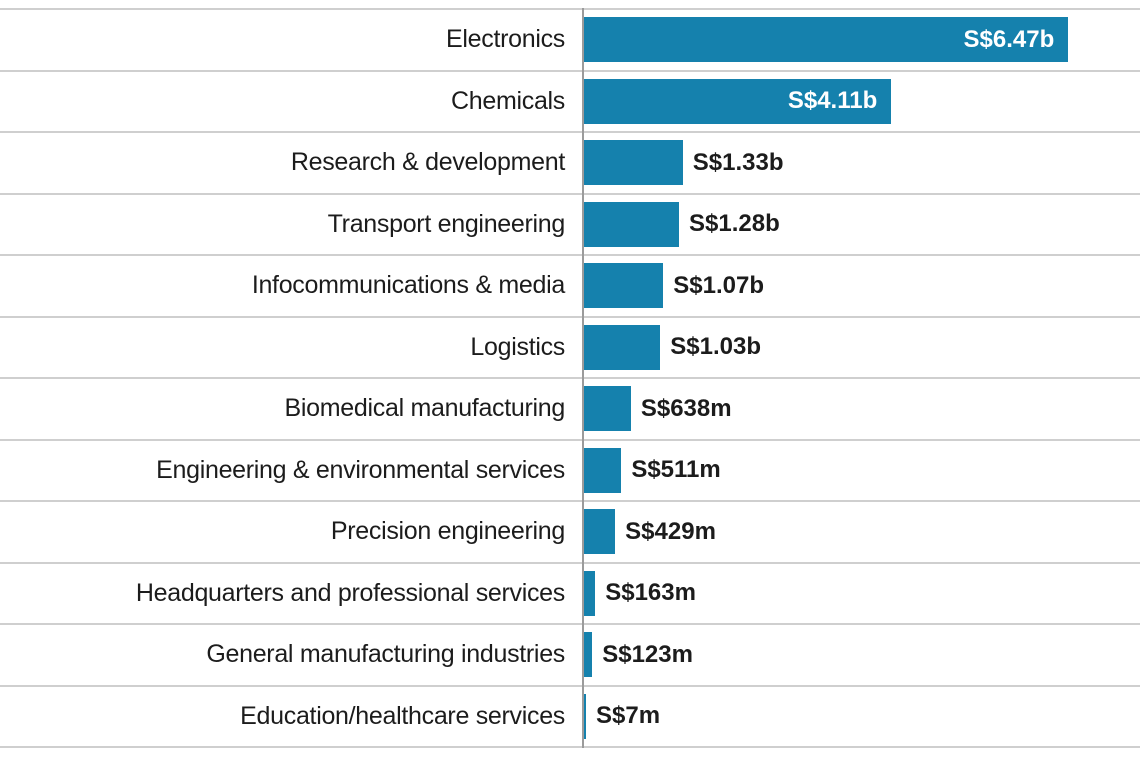 The height and width of the screenshot is (760, 1140). What do you see at coordinates (505, 39) in the screenshot?
I see `category-label: Electronics` at bounding box center [505, 39].